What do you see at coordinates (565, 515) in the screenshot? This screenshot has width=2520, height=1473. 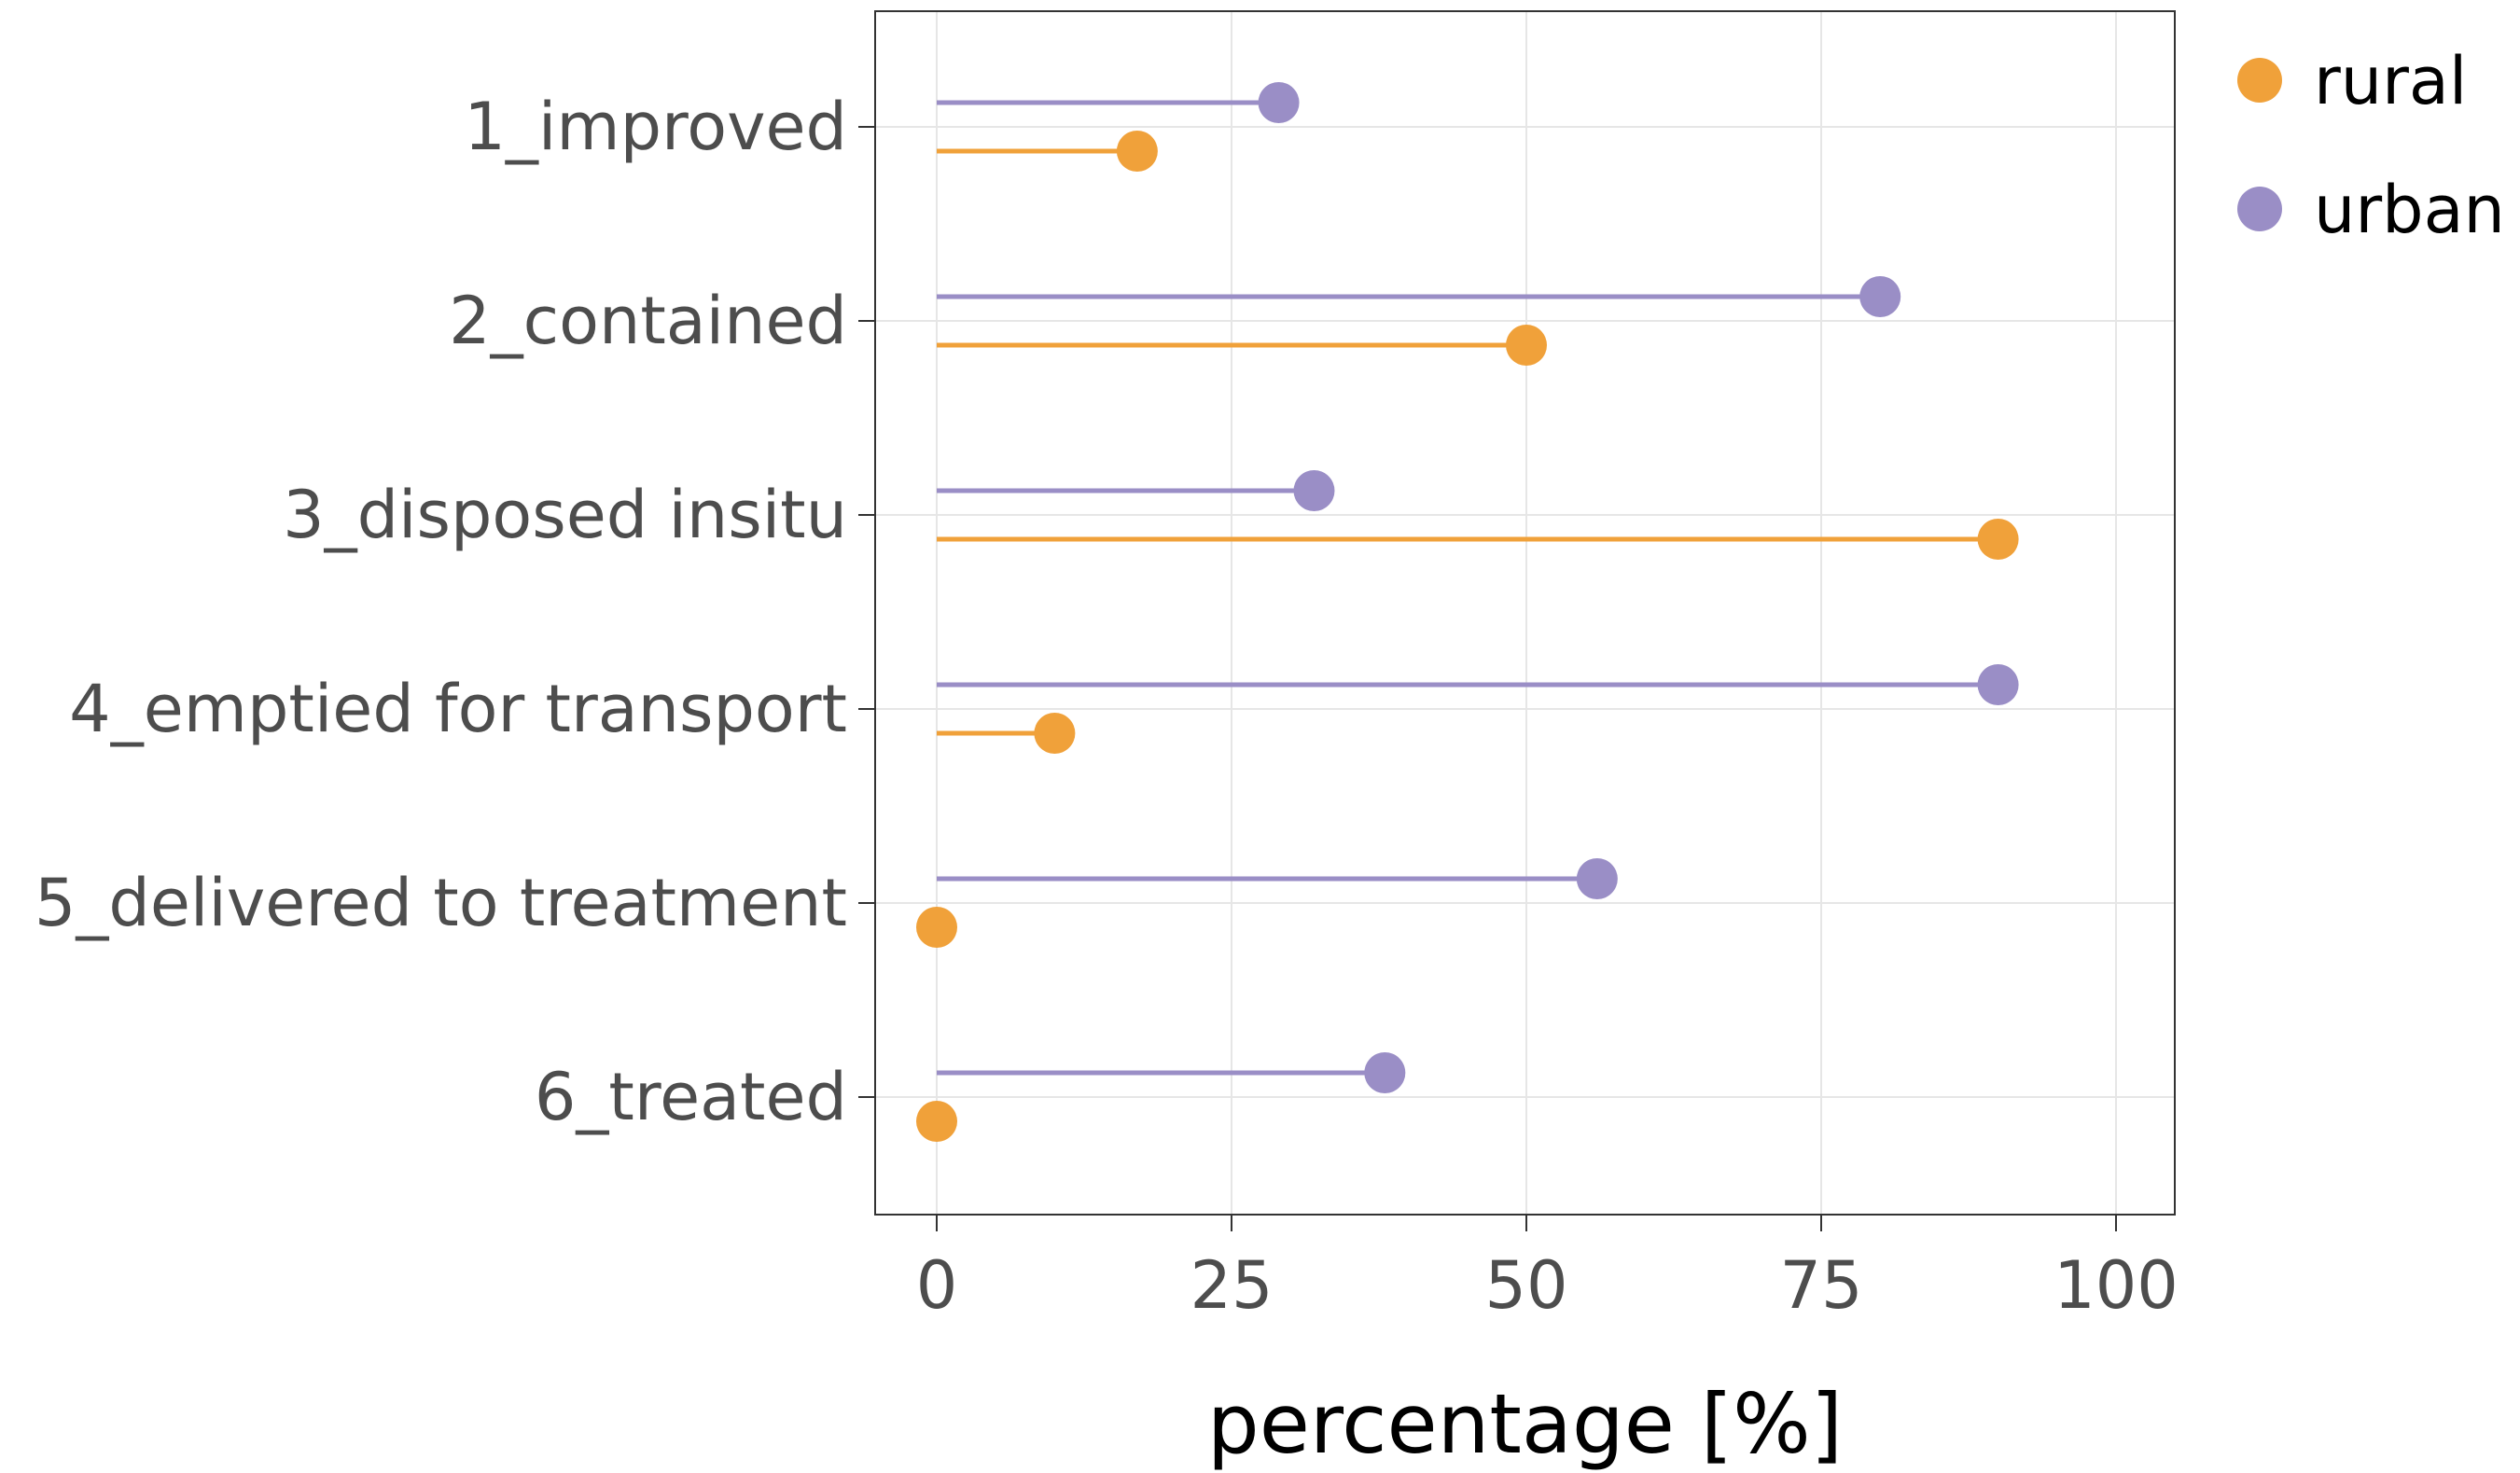 I see `y-tick-label: 3_disposed insitu` at bounding box center [565, 515].